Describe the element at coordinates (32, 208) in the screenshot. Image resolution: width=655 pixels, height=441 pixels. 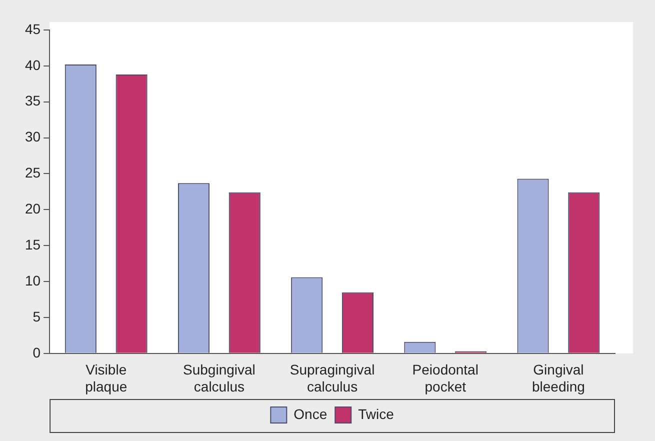
I see `y-tick-label: 20` at that location.